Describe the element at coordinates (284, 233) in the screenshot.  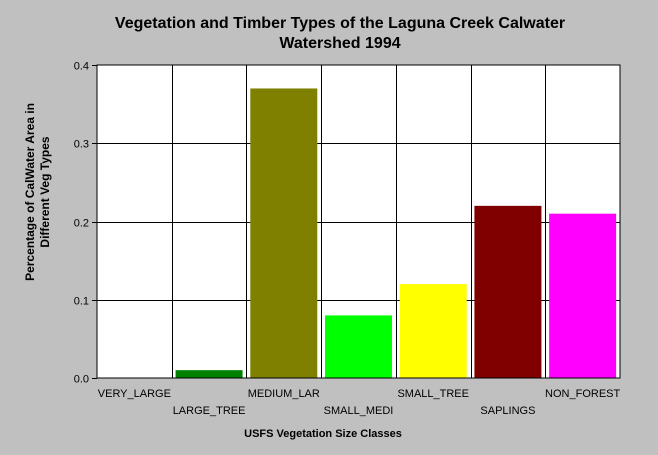
I see `bar-medium-lar` at that location.